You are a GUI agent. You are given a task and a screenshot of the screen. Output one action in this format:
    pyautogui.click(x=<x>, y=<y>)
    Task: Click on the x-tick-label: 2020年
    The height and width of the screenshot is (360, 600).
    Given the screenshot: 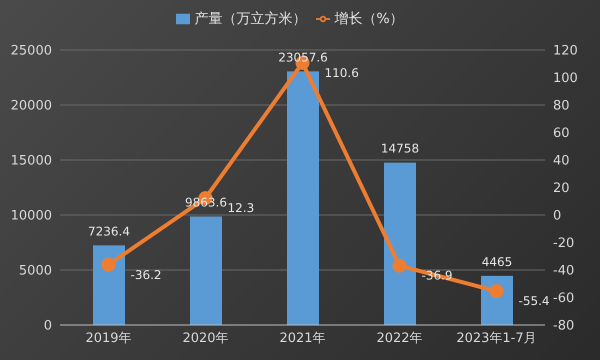 What is the action you would take?
    pyautogui.click(x=205, y=338)
    